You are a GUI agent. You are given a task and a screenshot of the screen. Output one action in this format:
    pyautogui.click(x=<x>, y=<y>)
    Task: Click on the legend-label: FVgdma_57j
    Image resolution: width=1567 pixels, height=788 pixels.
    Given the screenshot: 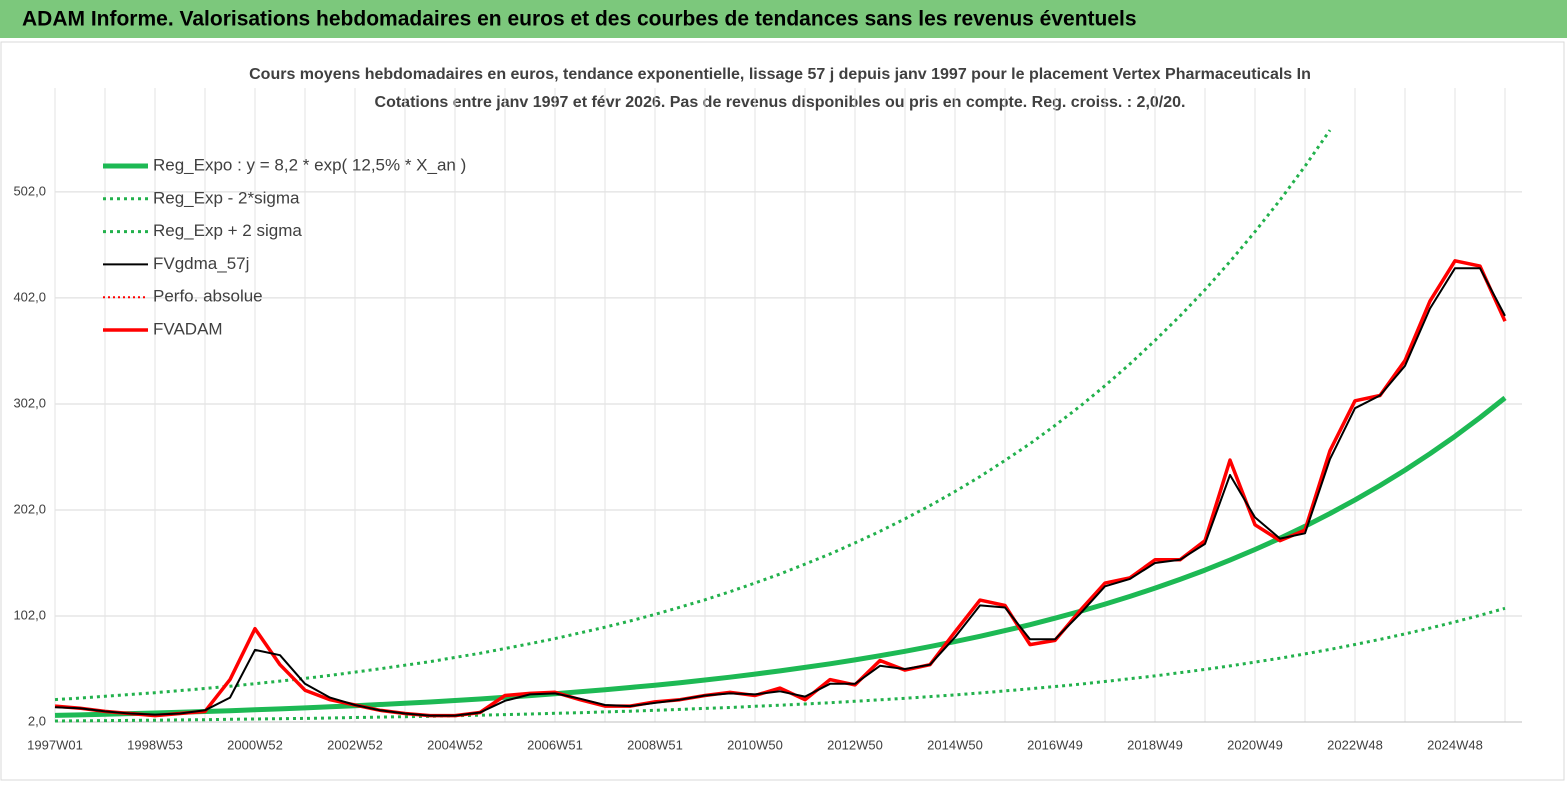 What is the action you would take?
    pyautogui.click(x=201, y=263)
    